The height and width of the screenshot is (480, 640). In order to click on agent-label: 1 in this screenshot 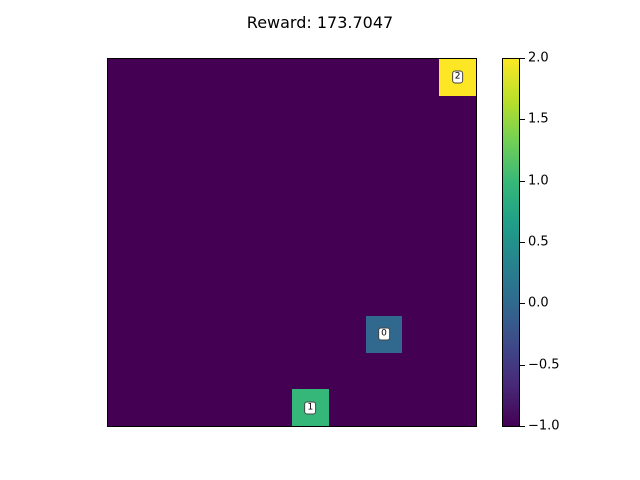, I will do `click(310, 408)`.